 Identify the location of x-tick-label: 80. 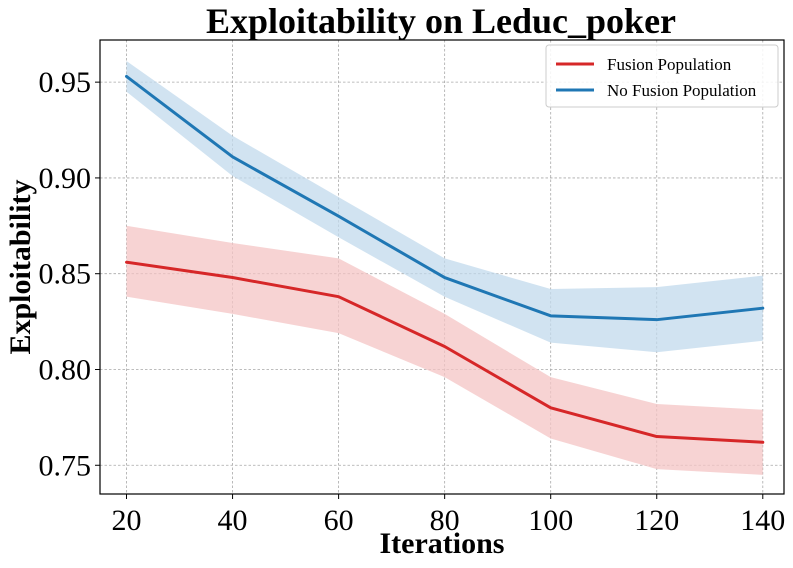
(445, 520).